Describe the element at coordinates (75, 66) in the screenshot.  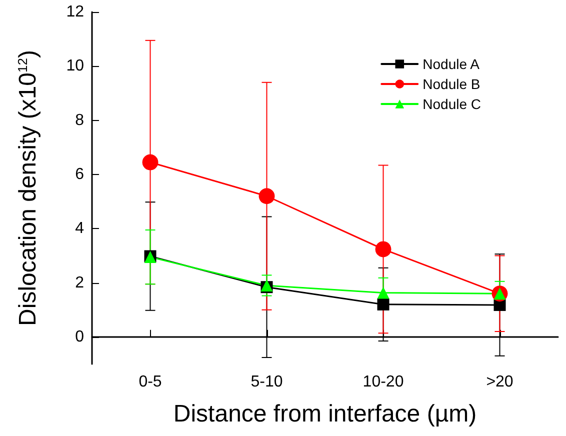
I see `y-tick-label: 10` at that location.